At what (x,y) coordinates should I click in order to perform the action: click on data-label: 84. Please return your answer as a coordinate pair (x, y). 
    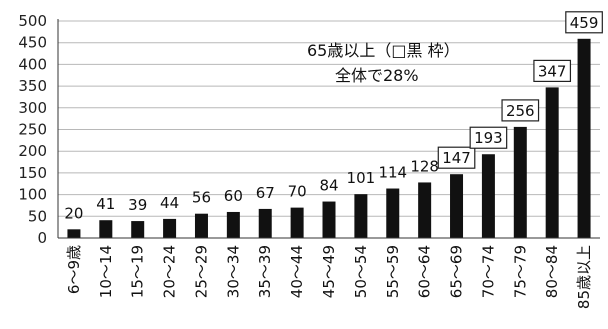
    Looking at the image, I should click on (328, 186).